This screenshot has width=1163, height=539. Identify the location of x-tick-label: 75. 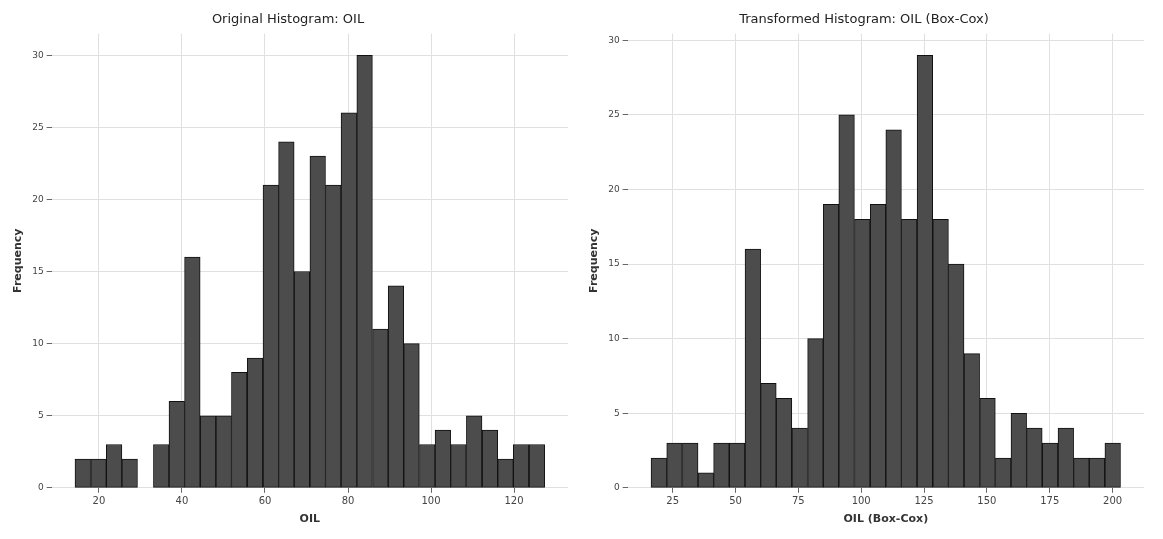
(798, 501).